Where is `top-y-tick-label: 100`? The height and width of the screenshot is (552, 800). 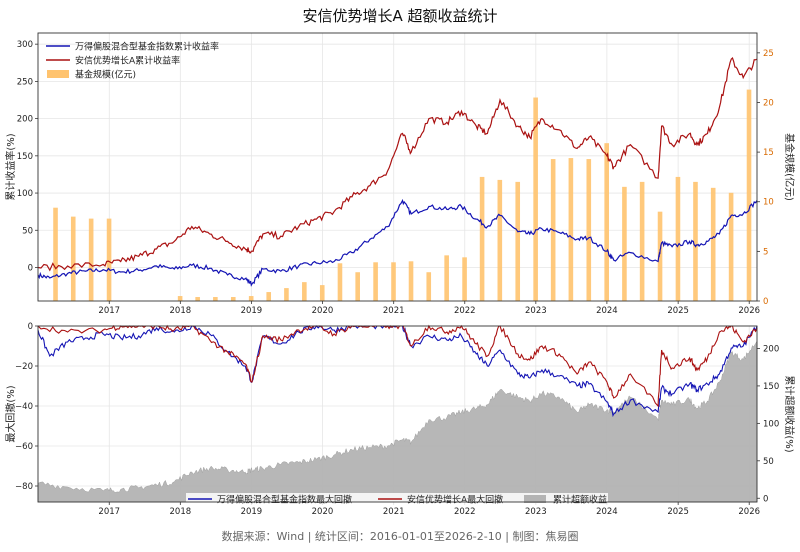 top-y-tick-label: 100 is located at coordinates (25, 194).